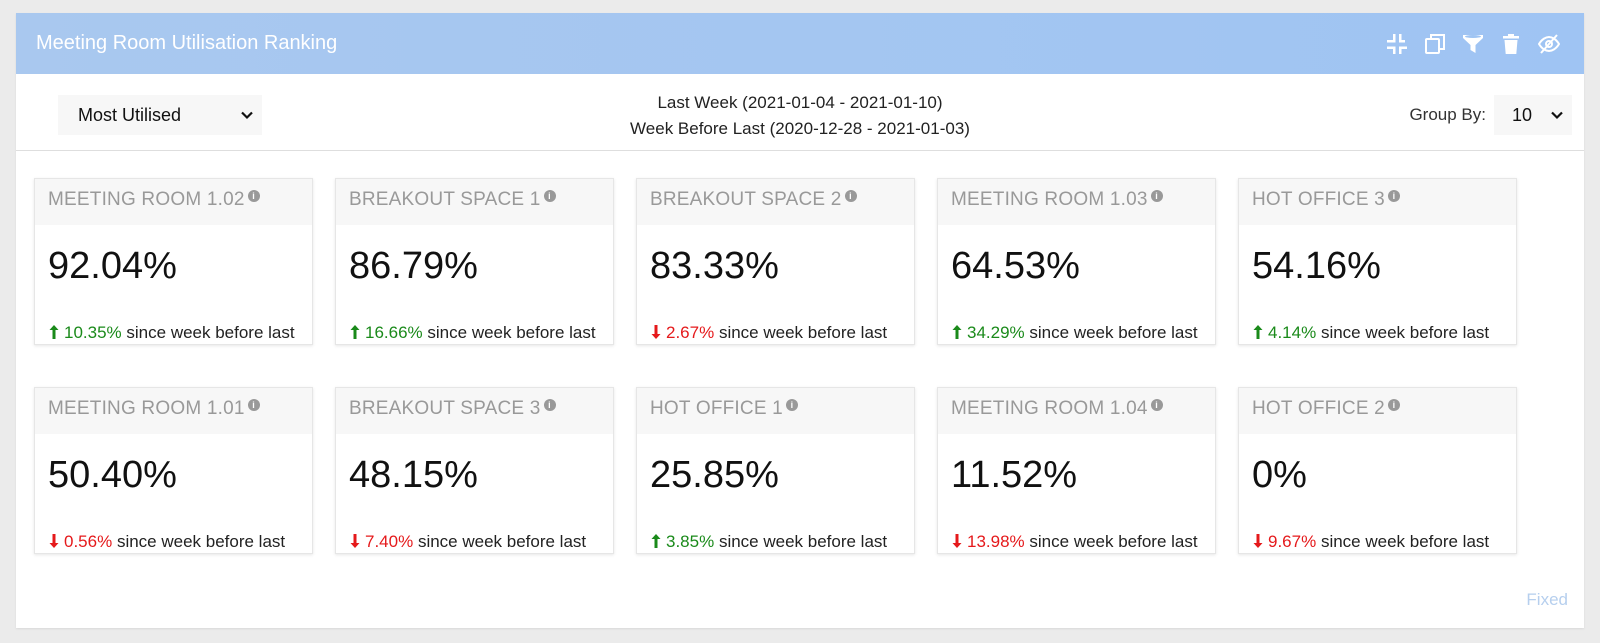 This screenshot has width=1600, height=643. I want to click on room-name: HOT OFFICE 3, so click(1318, 199).